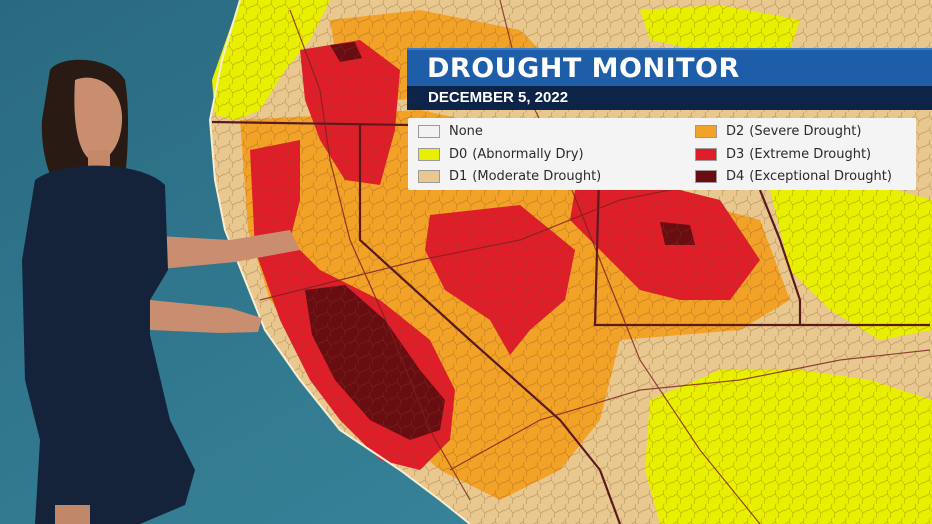 The height and width of the screenshot is (524, 932). Describe the element at coordinates (706, 176) in the screenshot. I see `legend-swatch-d4` at that location.